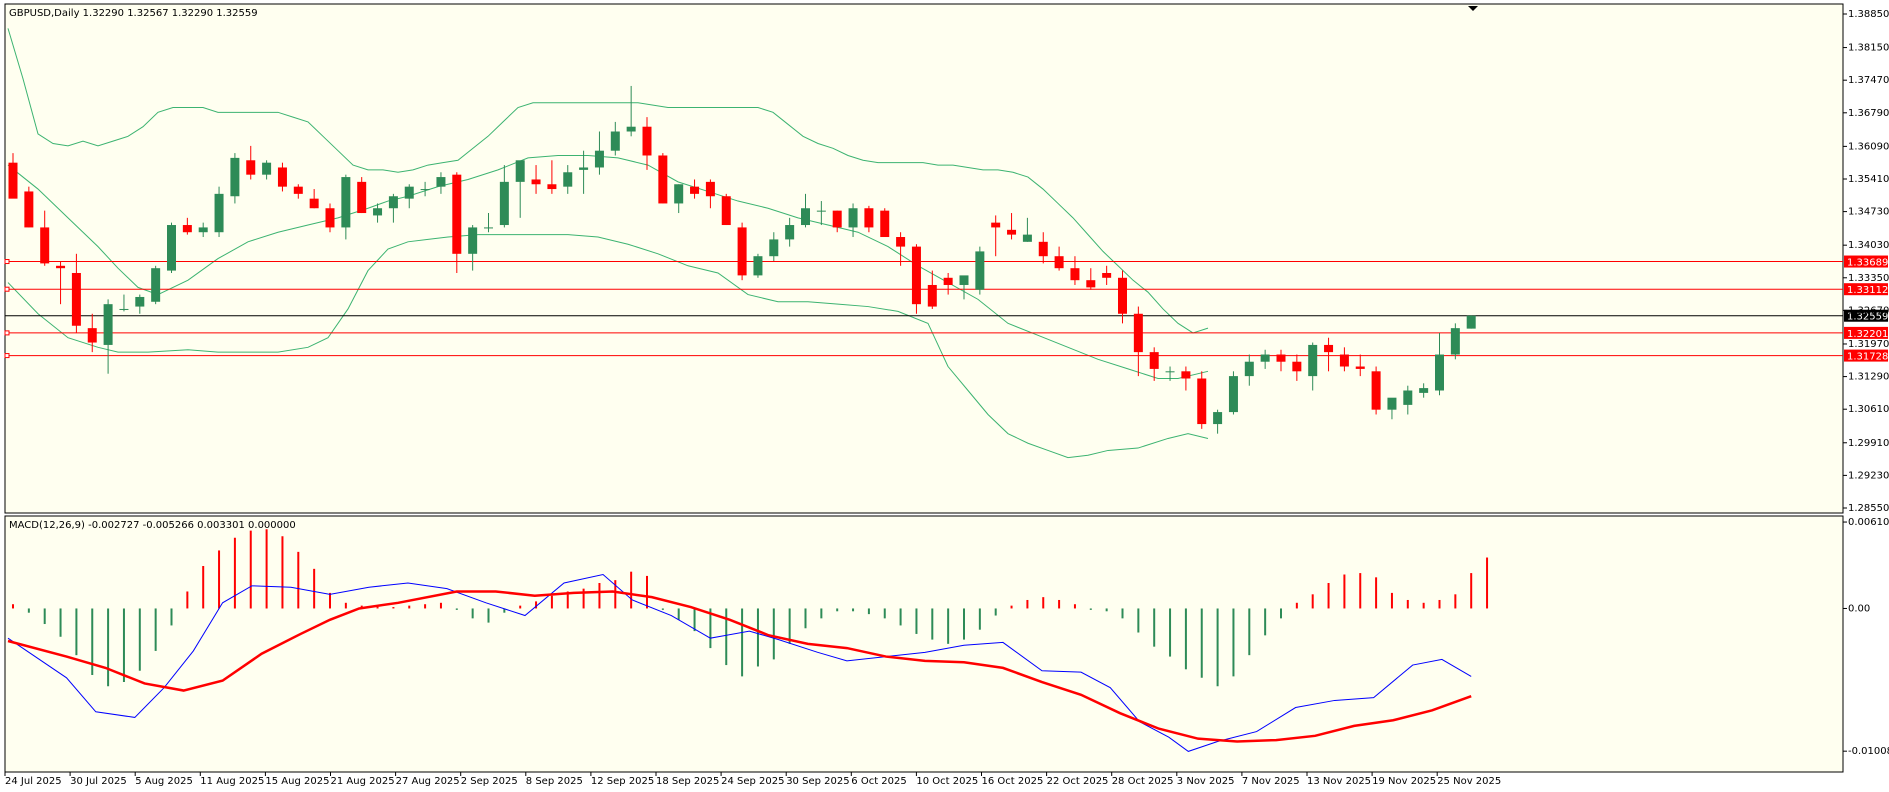 This screenshot has height=792, width=1889. What do you see at coordinates (554, 781) in the screenshot?
I see `date-tick-label: 8 Sep 2025` at bounding box center [554, 781].